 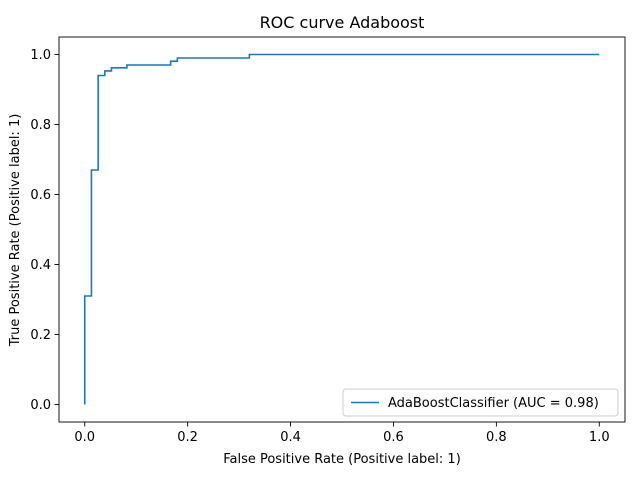 I want to click on legend-box, so click(x=480, y=402).